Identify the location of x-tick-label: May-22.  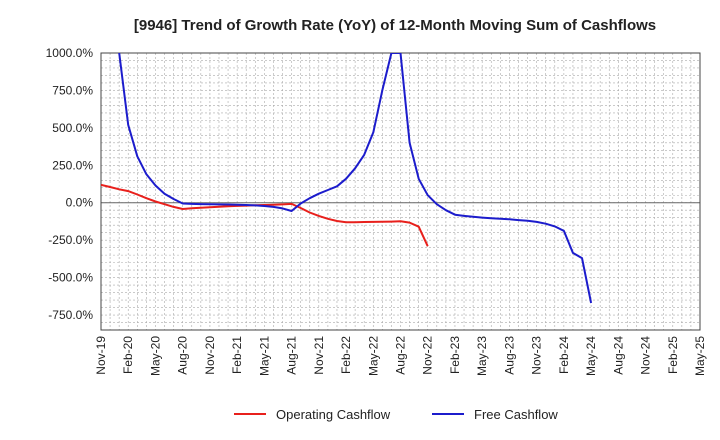
(373, 356).